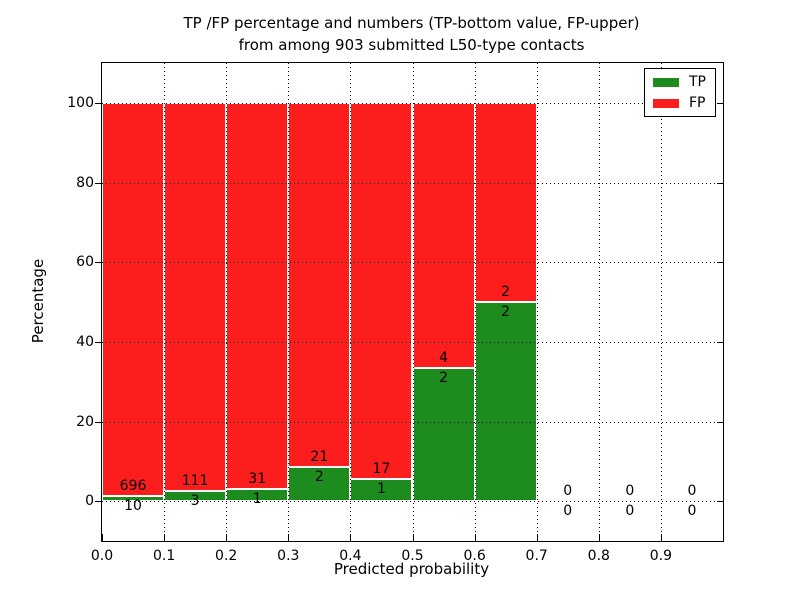 This screenshot has height=600, width=800. What do you see at coordinates (38, 301) in the screenshot?
I see `y-axis-label: Percentage` at bounding box center [38, 301].